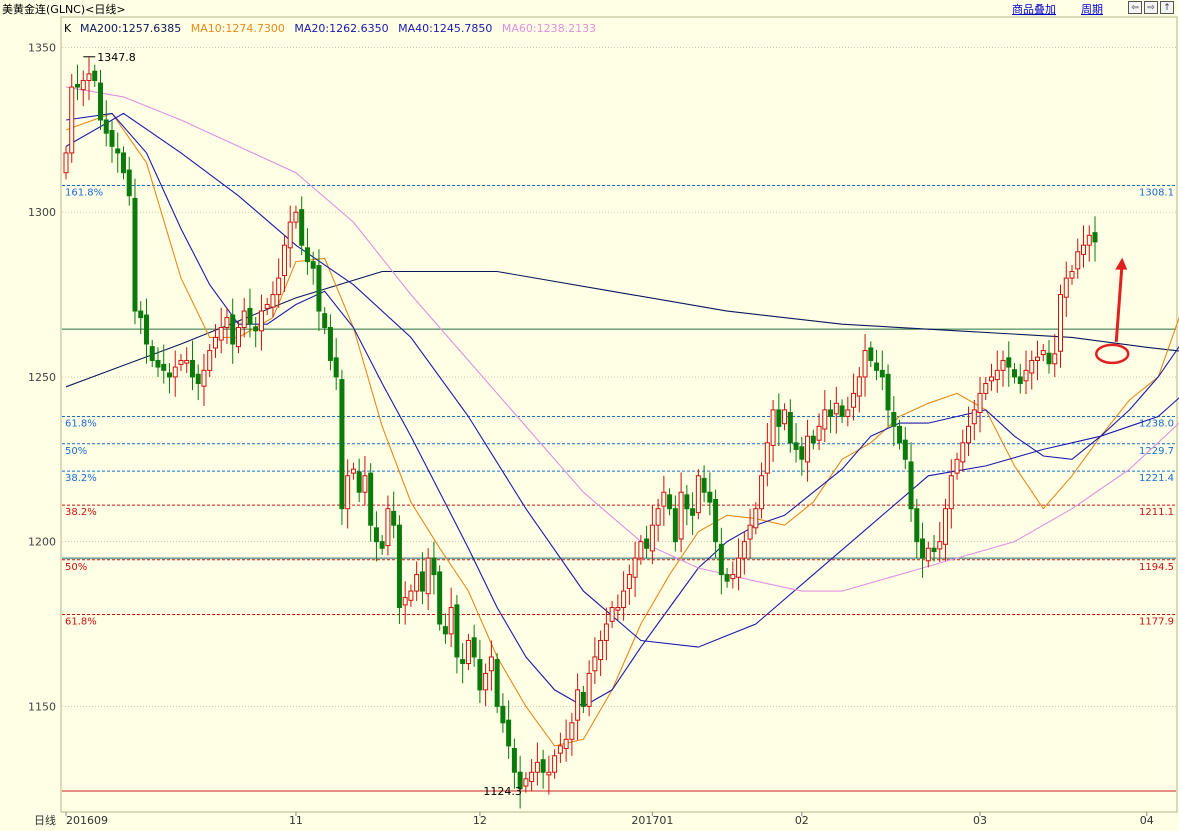  I want to click on legend-ma60: MA60:1238.2133, so click(549, 28).